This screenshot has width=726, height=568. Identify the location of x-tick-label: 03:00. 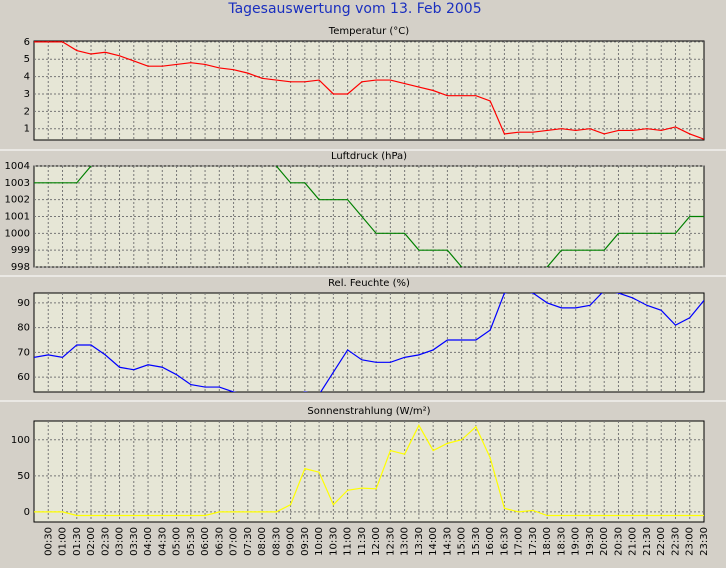
(120, 541).